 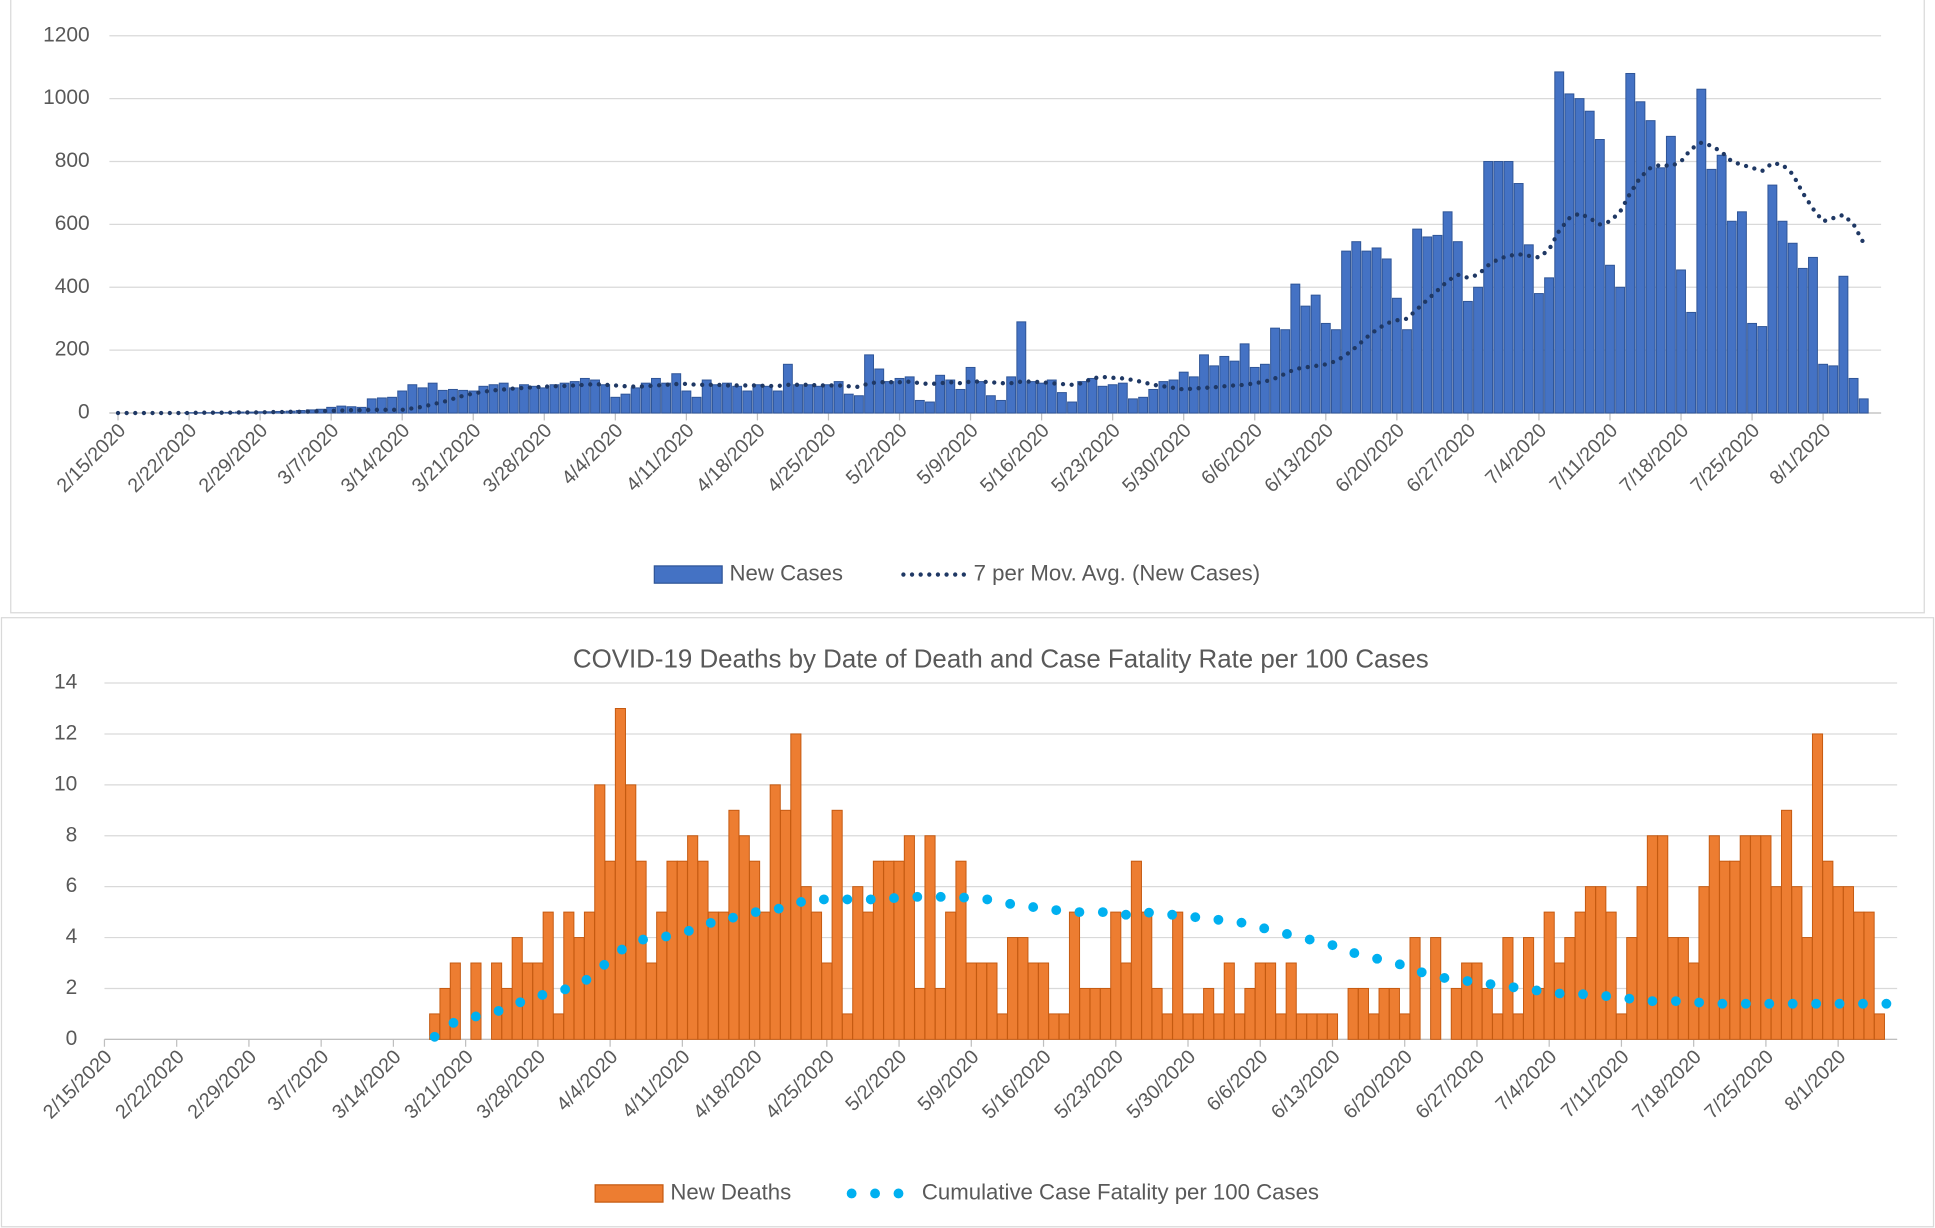 What do you see at coordinates (1120, 1191) in the screenshot?
I see `legend-label: Cumulative Case Fatality per 100 Cases` at bounding box center [1120, 1191].